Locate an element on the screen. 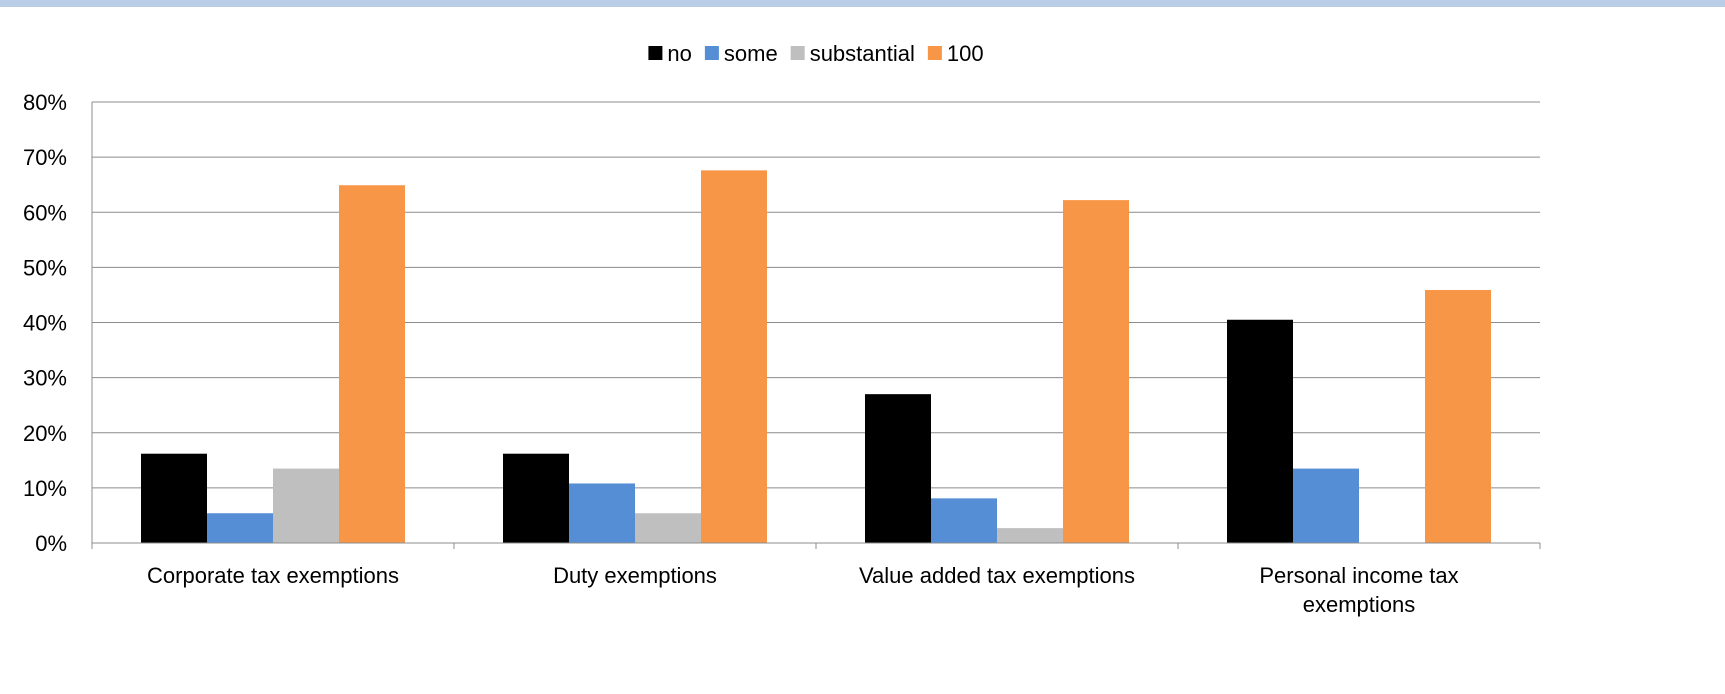  legend: no some substantial 100 is located at coordinates (816, 53).